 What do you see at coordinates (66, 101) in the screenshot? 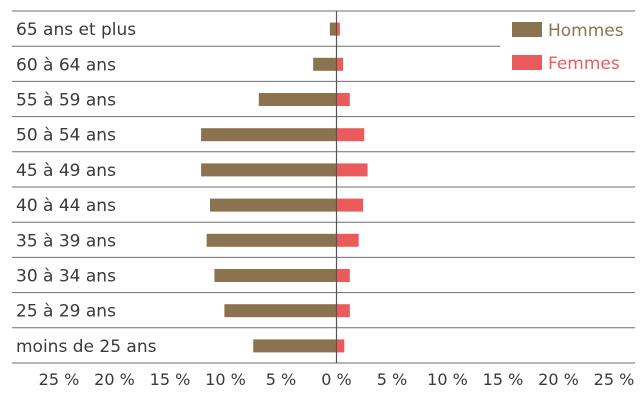
I see `category-label: 55 à 59 ans` at bounding box center [66, 101].